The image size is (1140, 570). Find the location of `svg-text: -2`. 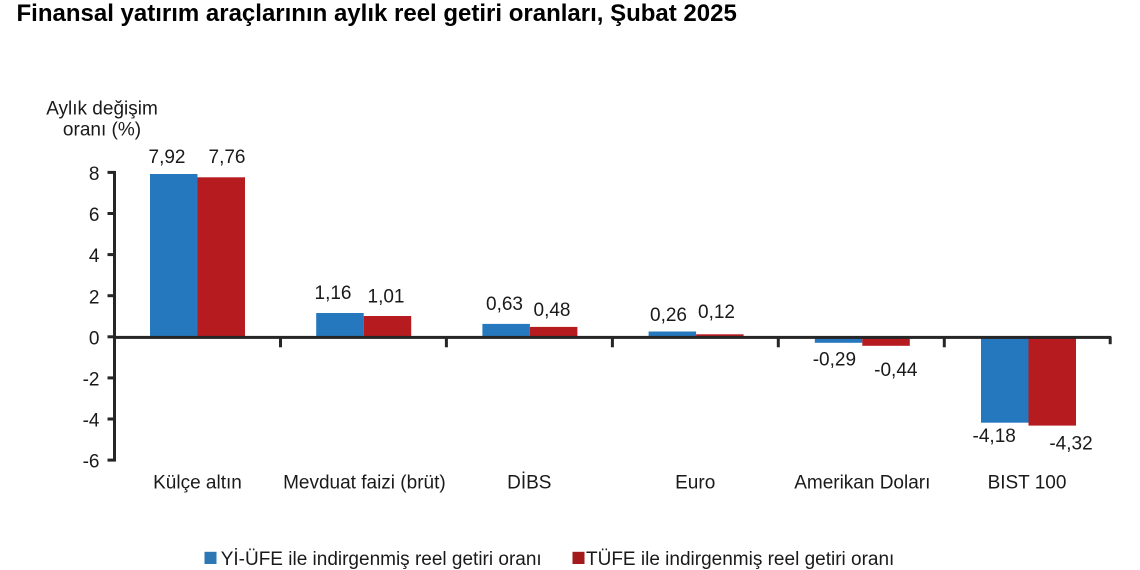

svg-text: -2 is located at coordinates (91, 380).